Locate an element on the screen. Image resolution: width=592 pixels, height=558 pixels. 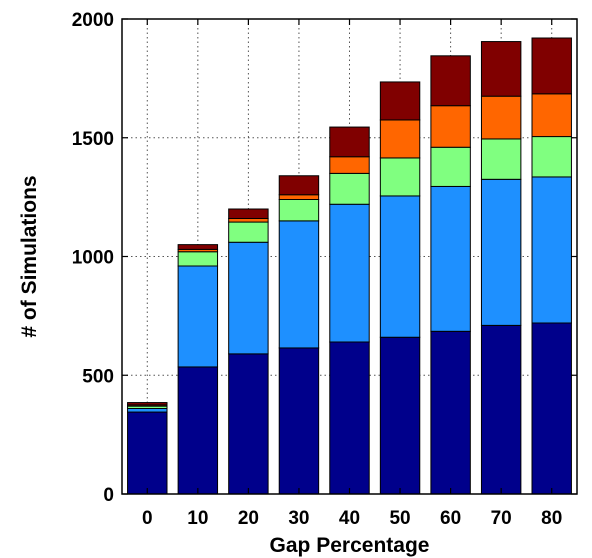
x-tick-label: 0 is located at coordinates (147, 518).